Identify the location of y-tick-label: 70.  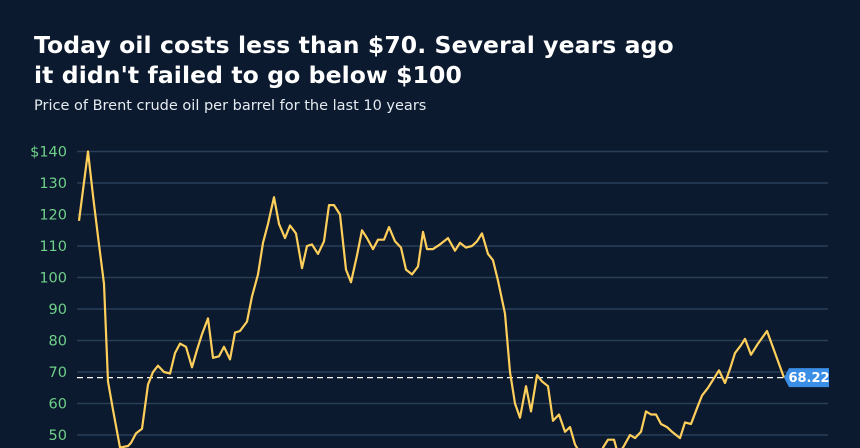
(58, 373).